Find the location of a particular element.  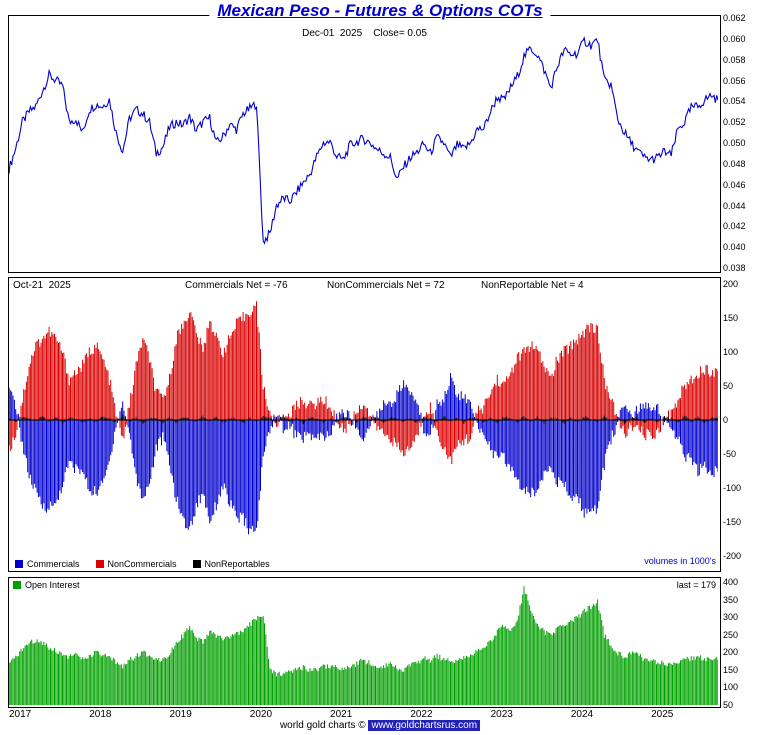

y-tick-label: 0.040 is located at coordinates (734, 247).